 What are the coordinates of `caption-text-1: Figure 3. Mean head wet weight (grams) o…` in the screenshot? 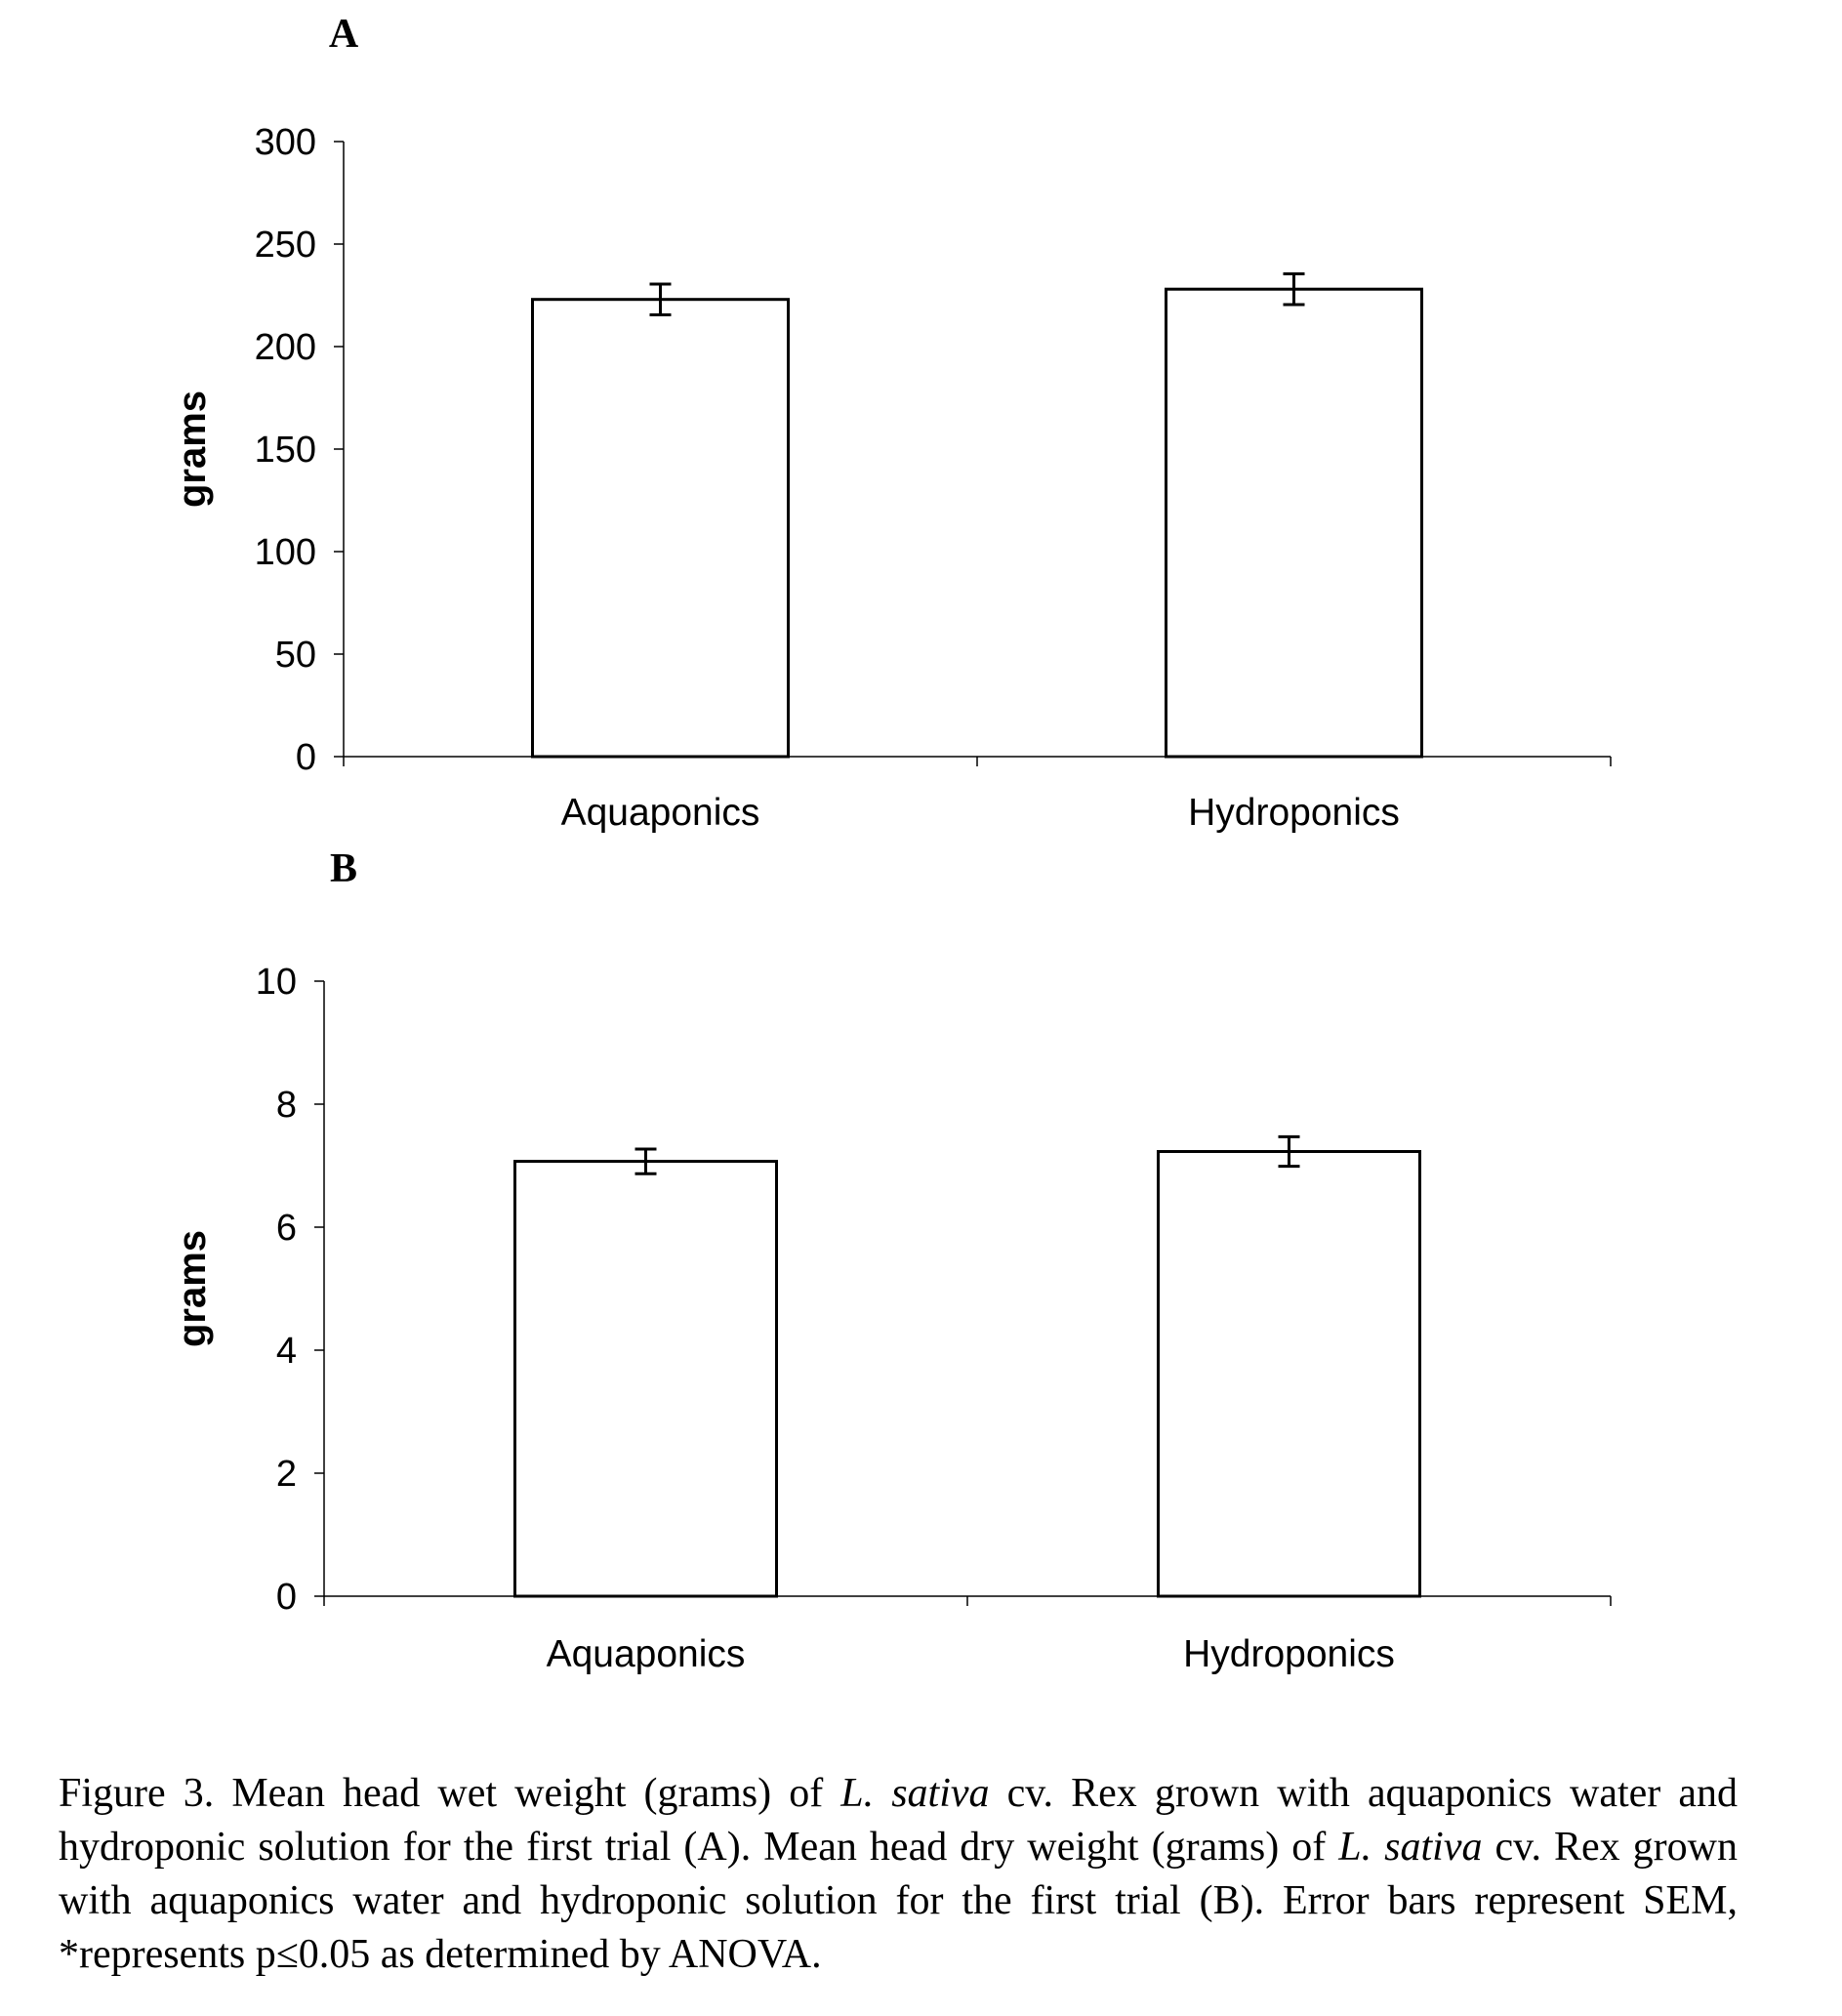 It's located at (450, 1793).